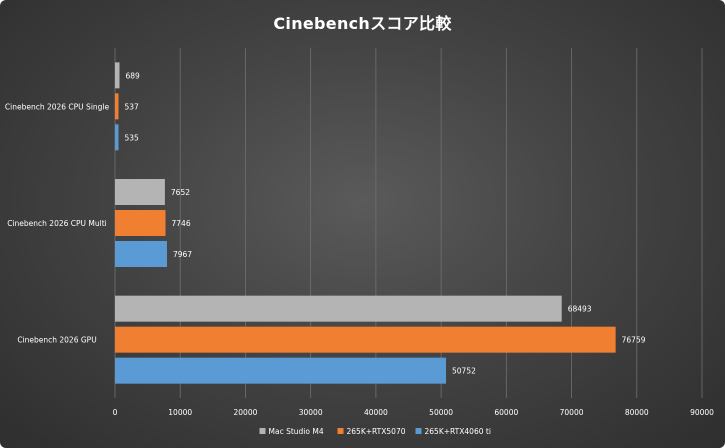  Describe the element at coordinates (362, 23) in the screenshot. I see `chart-title: Cinebenchスコア比較` at that location.